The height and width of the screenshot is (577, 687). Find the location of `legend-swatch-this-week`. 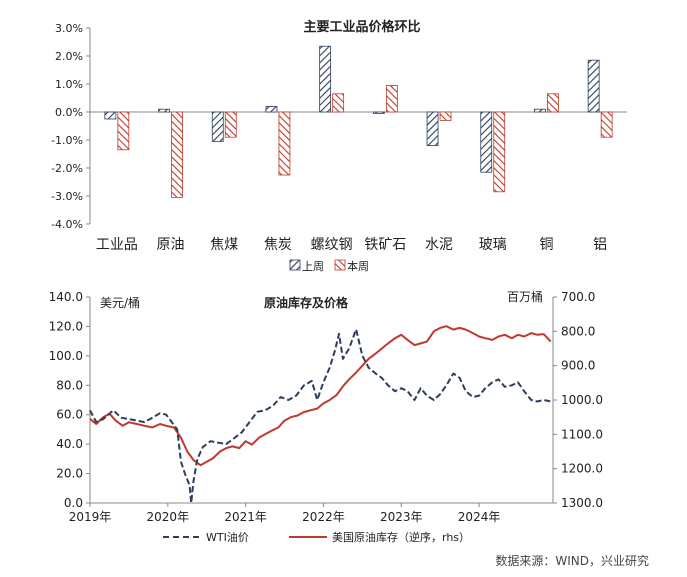

legend-swatch-this-week is located at coordinates (340, 265).